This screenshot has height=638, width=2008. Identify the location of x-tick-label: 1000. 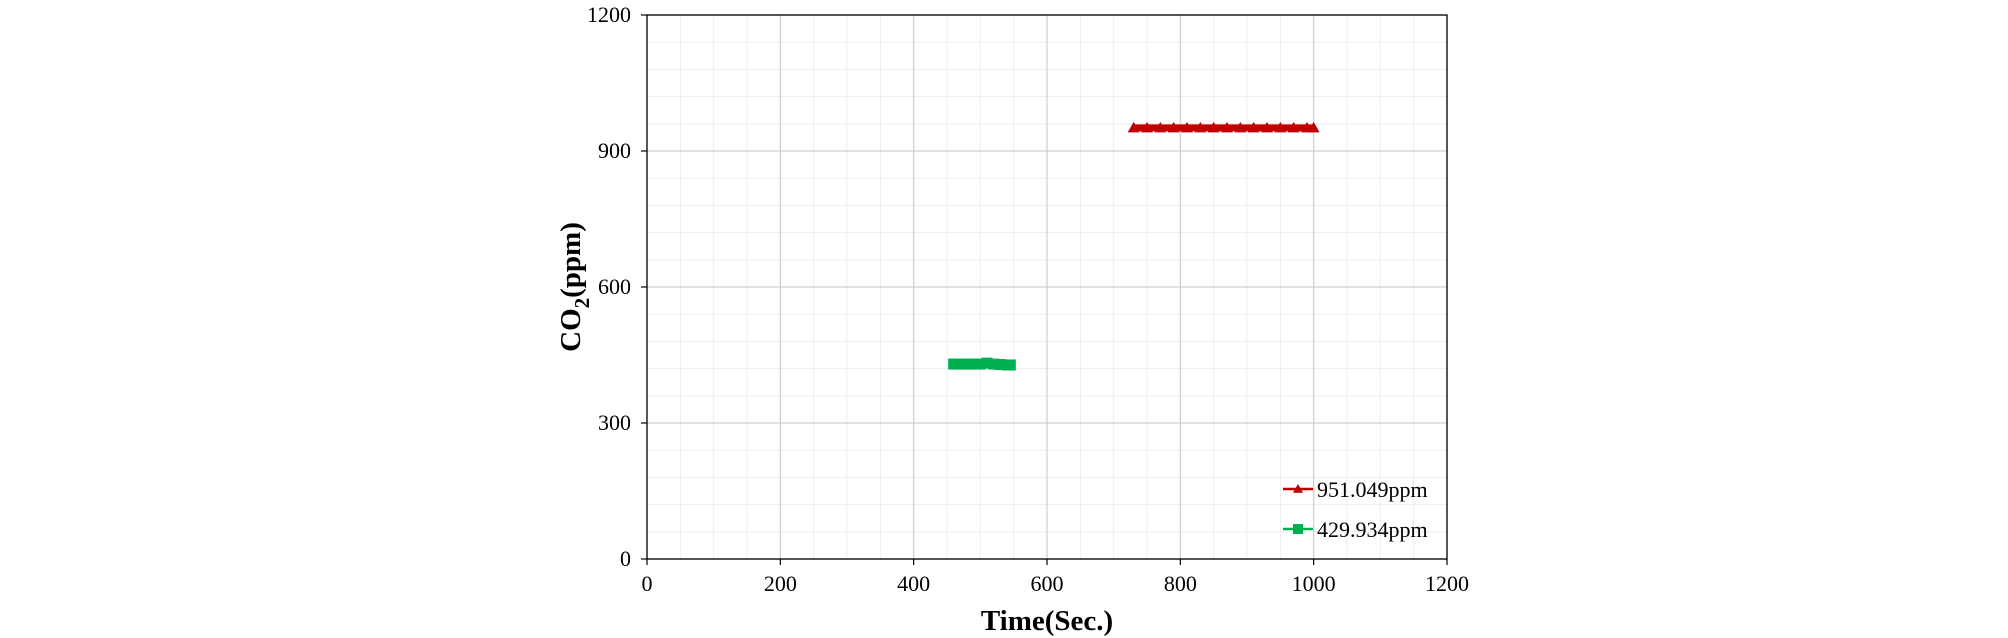
(1314, 583).